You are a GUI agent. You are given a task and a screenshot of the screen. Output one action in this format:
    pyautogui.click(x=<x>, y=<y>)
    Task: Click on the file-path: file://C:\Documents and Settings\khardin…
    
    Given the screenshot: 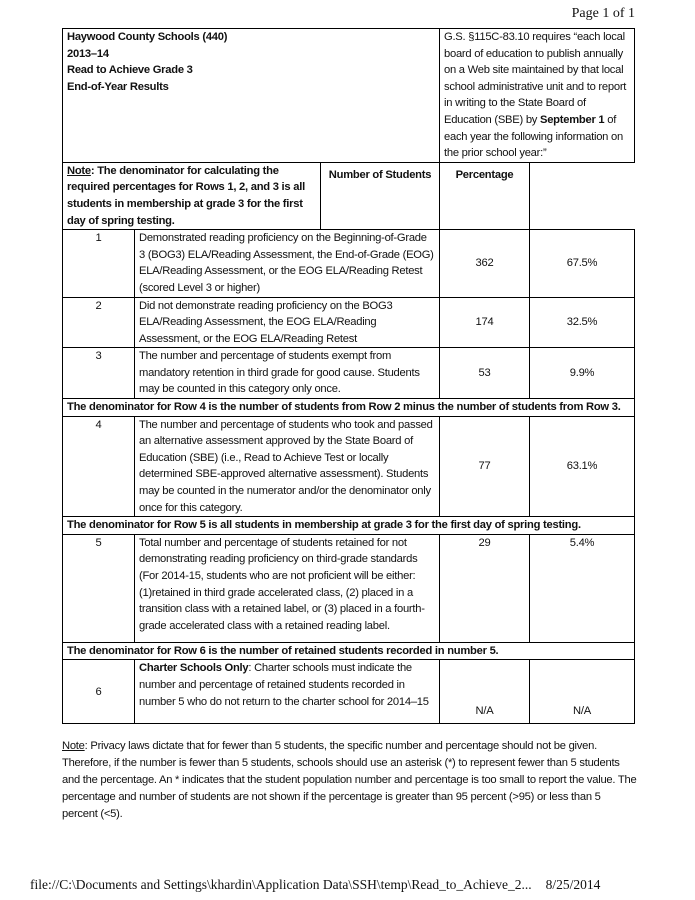 What is the action you would take?
    pyautogui.click(x=281, y=884)
    